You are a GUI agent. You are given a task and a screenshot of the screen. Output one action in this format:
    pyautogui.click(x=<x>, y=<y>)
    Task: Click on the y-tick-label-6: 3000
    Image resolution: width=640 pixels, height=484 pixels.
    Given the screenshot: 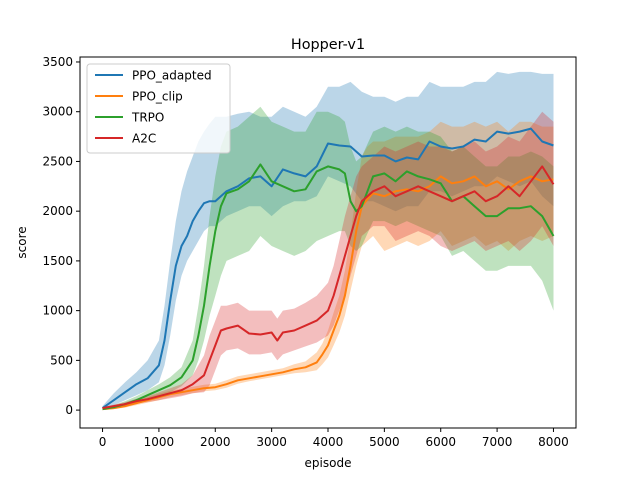 What is the action you would take?
    pyautogui.click(x=57, y=112)
    